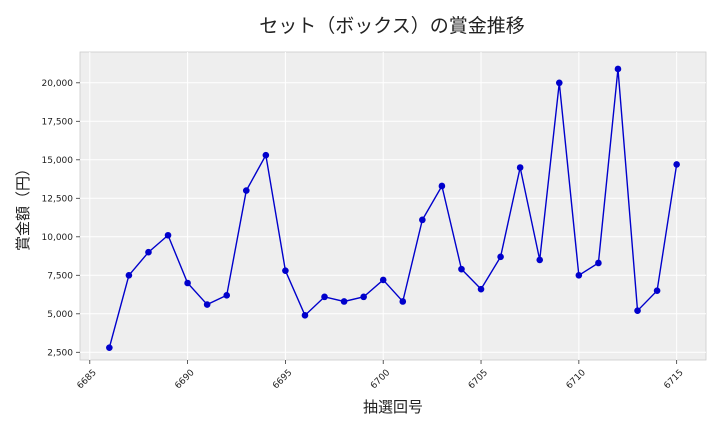 This screenshot has width=720, height=436. I want to click on y-tick-label: 20,000, so click(58, 84).